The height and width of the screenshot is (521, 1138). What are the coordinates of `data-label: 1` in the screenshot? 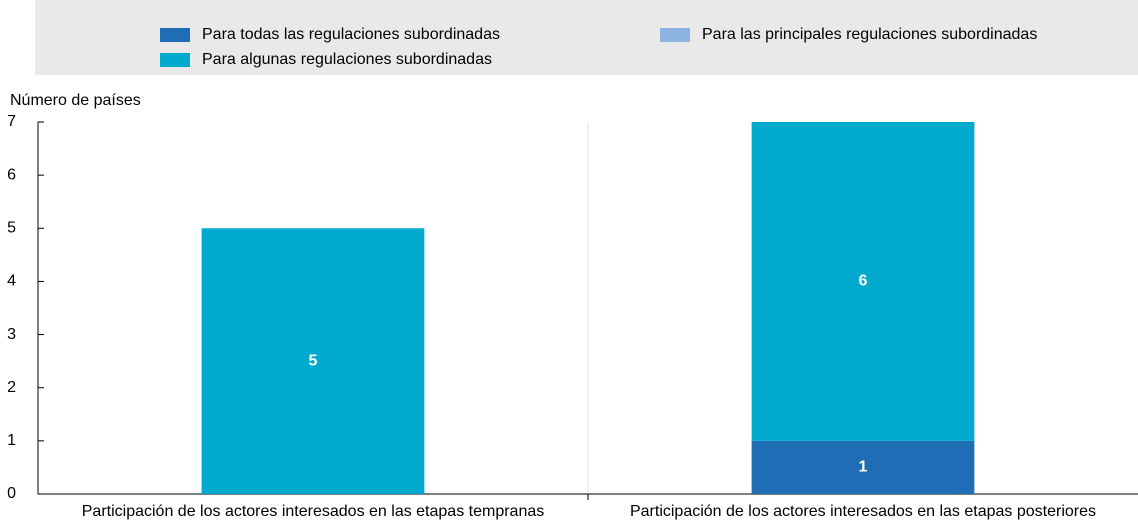 It's located at (863, 467).